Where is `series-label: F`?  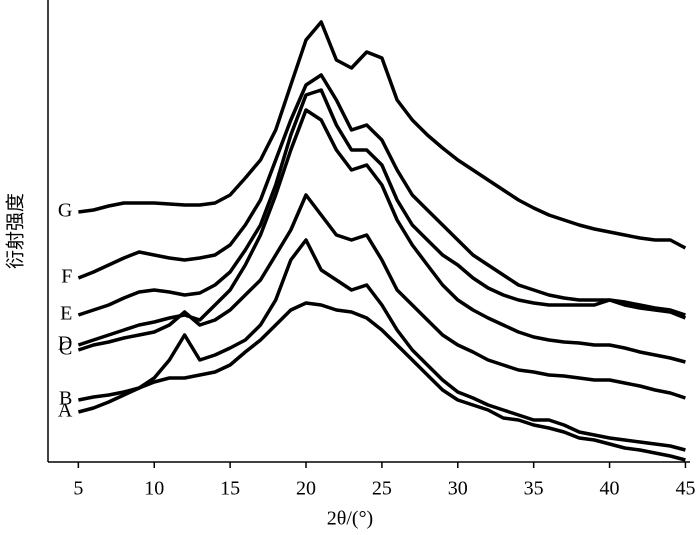
series-label: F is located at coordinates (66, 277).